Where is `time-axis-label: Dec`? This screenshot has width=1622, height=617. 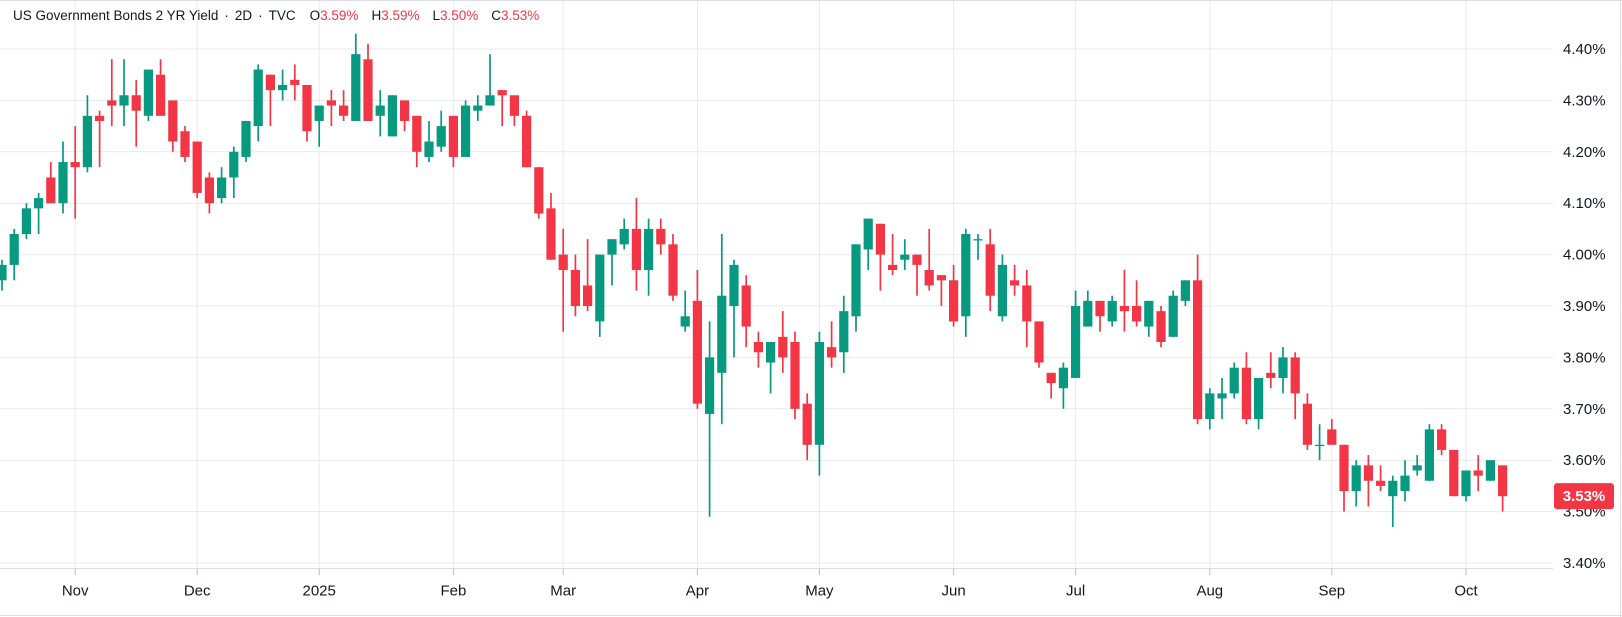
time-axis-label: Dec is located at coordinates (197, 591).